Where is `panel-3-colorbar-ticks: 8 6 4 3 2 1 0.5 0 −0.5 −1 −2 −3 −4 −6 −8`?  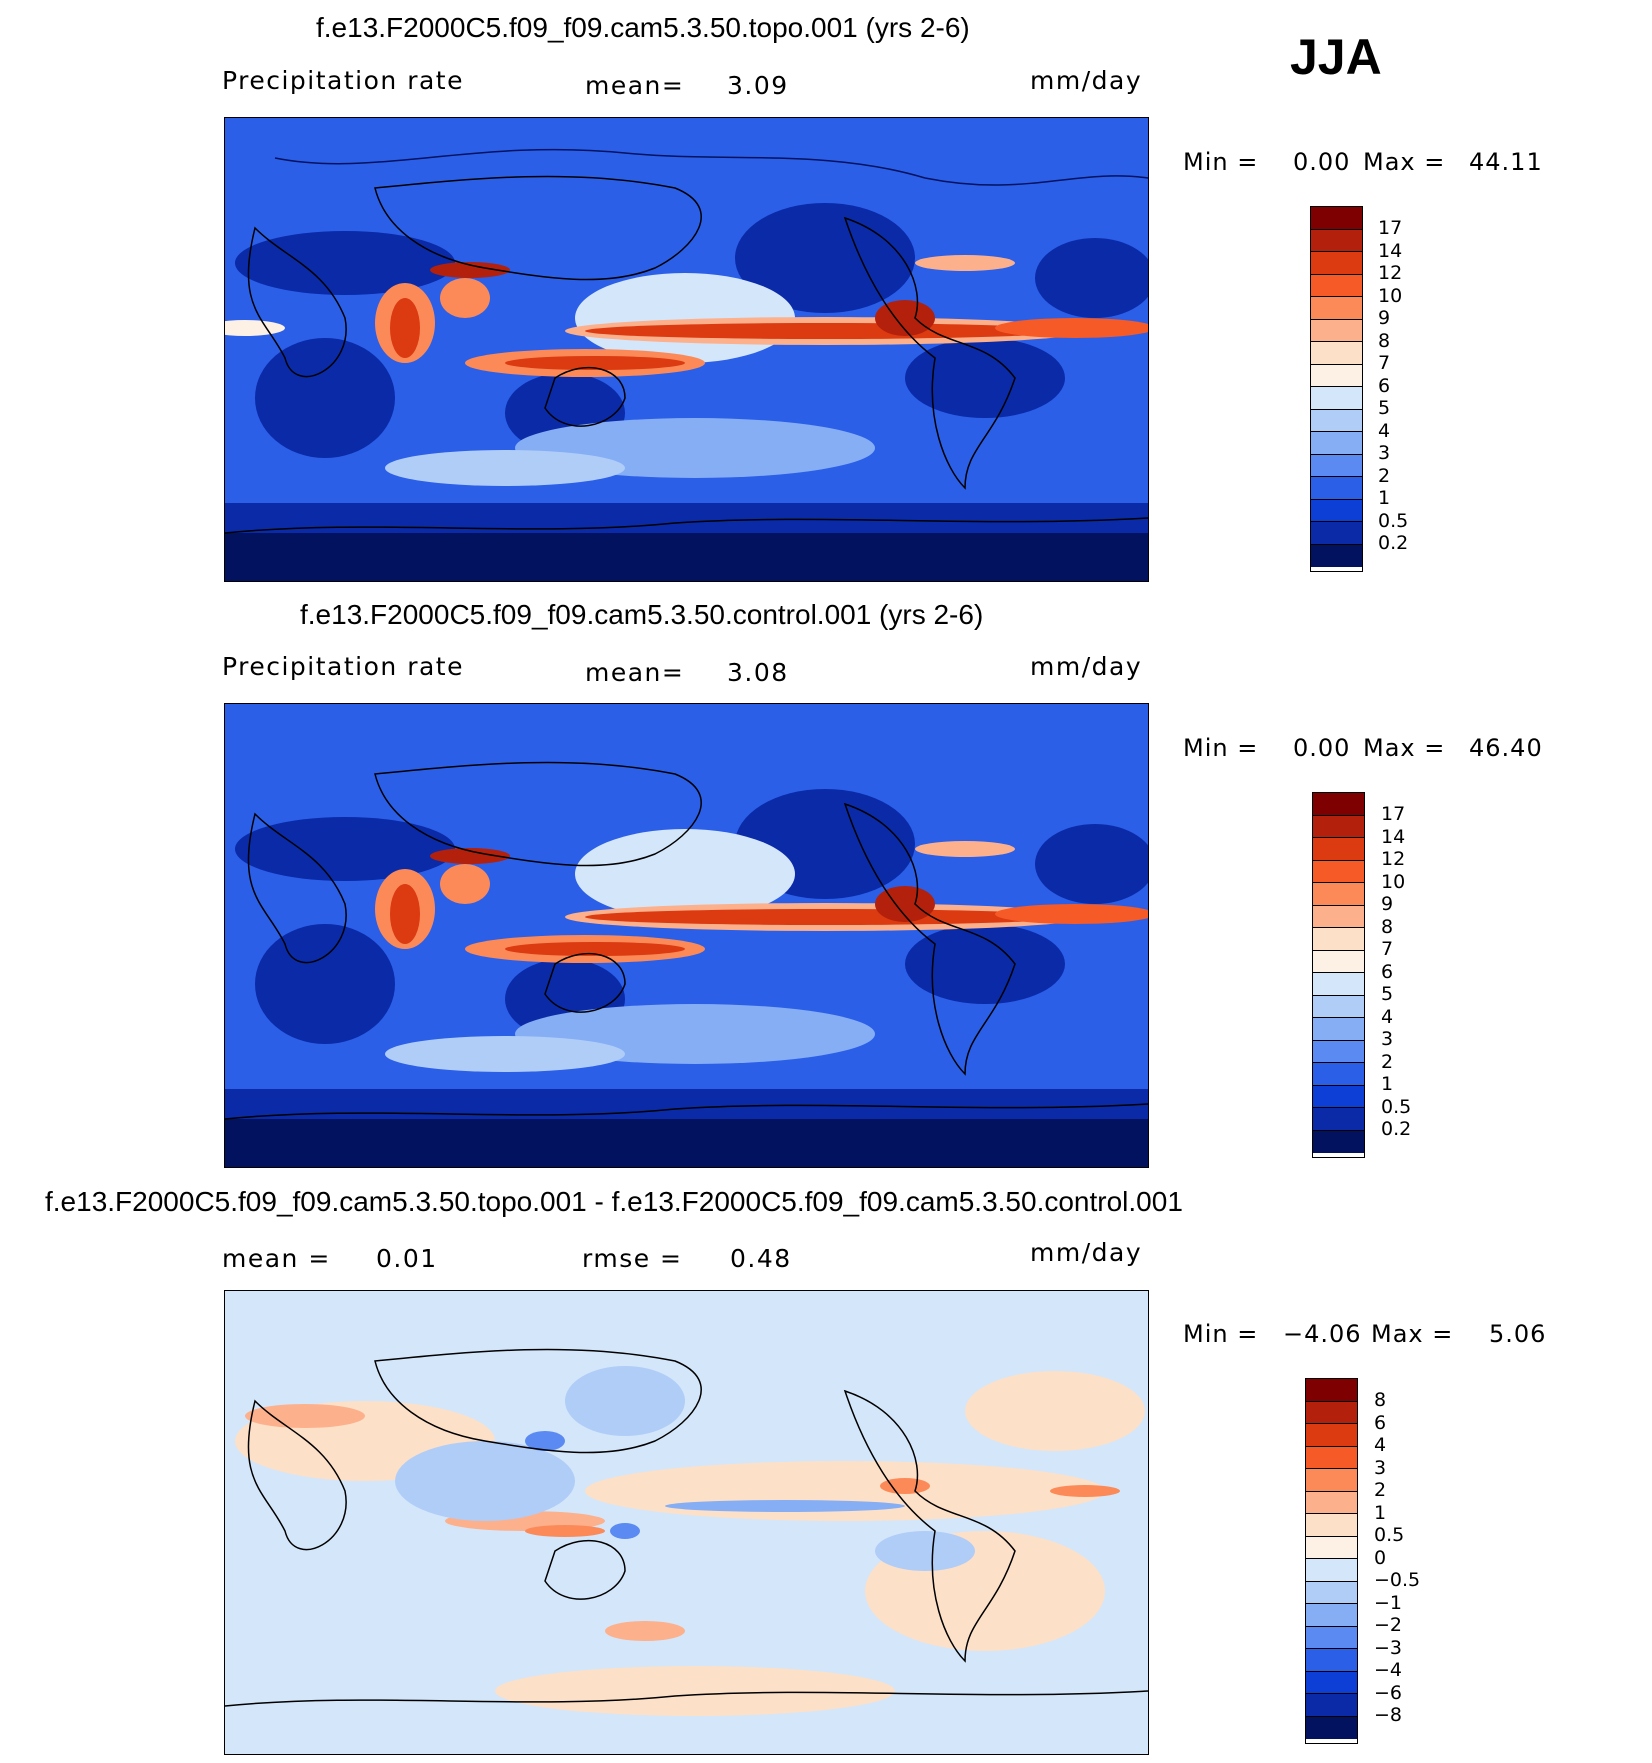 panel-3-colorbar-ticks: 8 6 4 3 2 1 0.5 0 −0.5 −1 −2 −3 −4 −6 −8 is located at coordinates (1397, 1558).